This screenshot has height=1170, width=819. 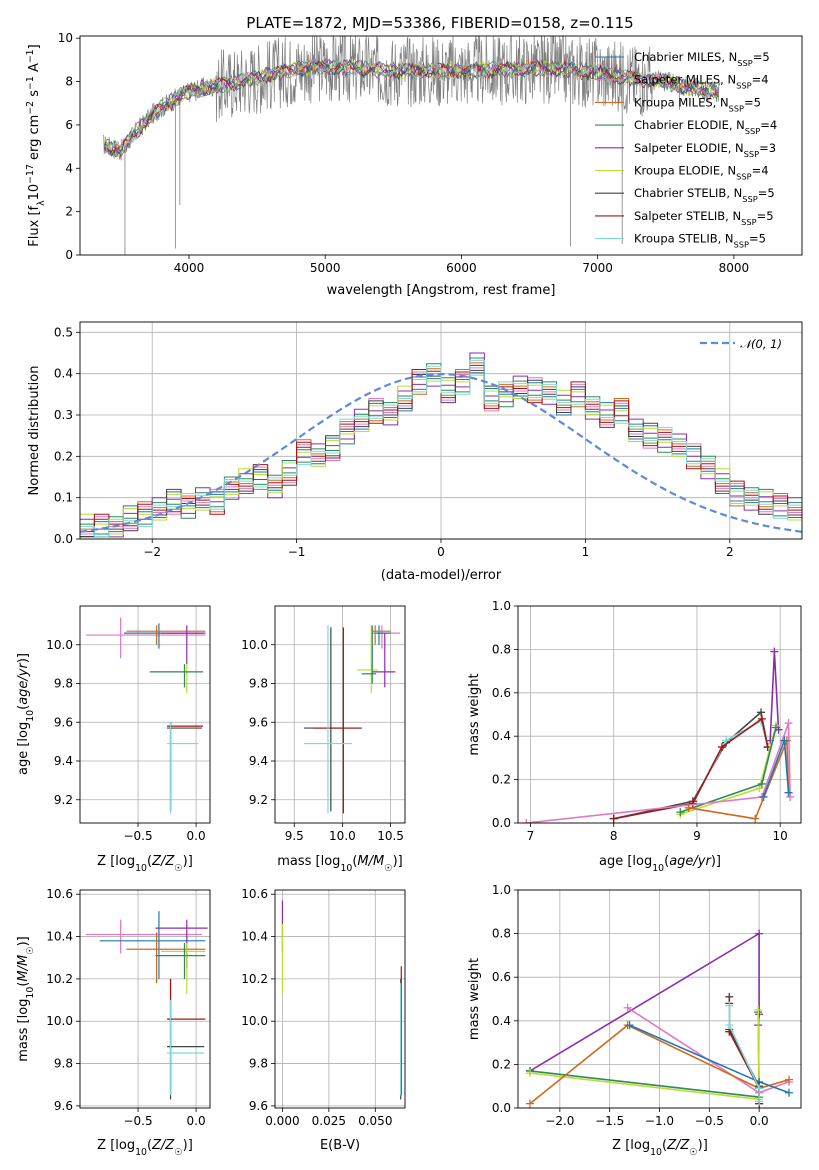 I want to click on x-tick-label: 5000, so click(x=325, y=268).